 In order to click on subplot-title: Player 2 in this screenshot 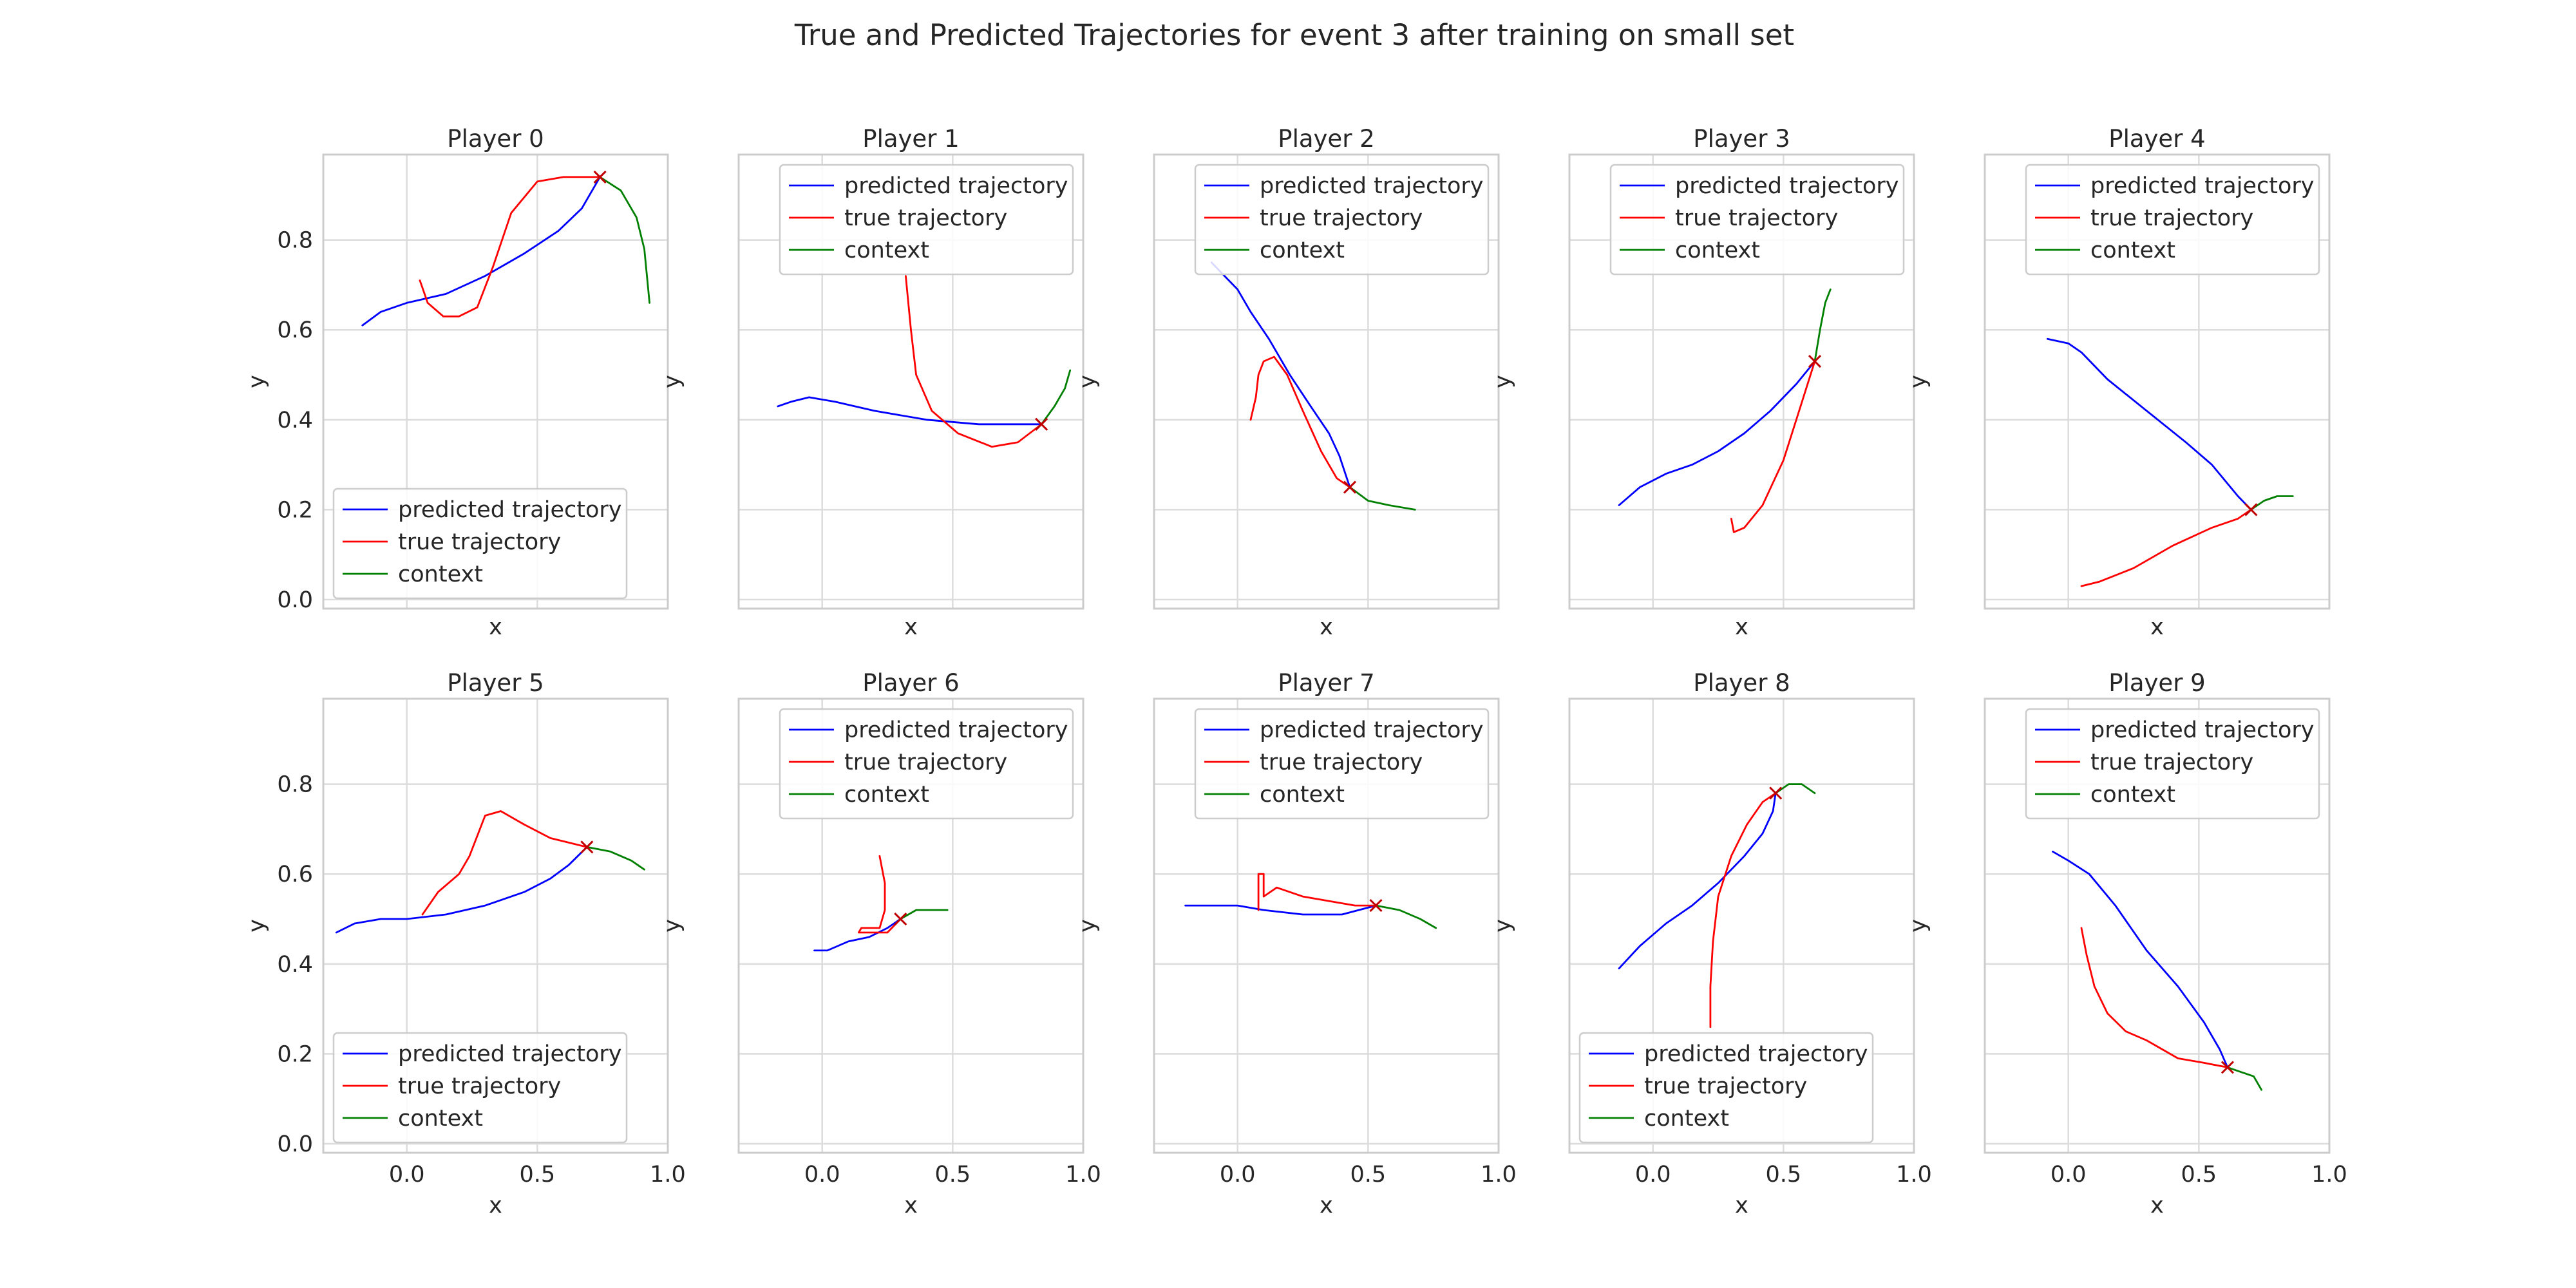, I will do `click(1326, 139)`.